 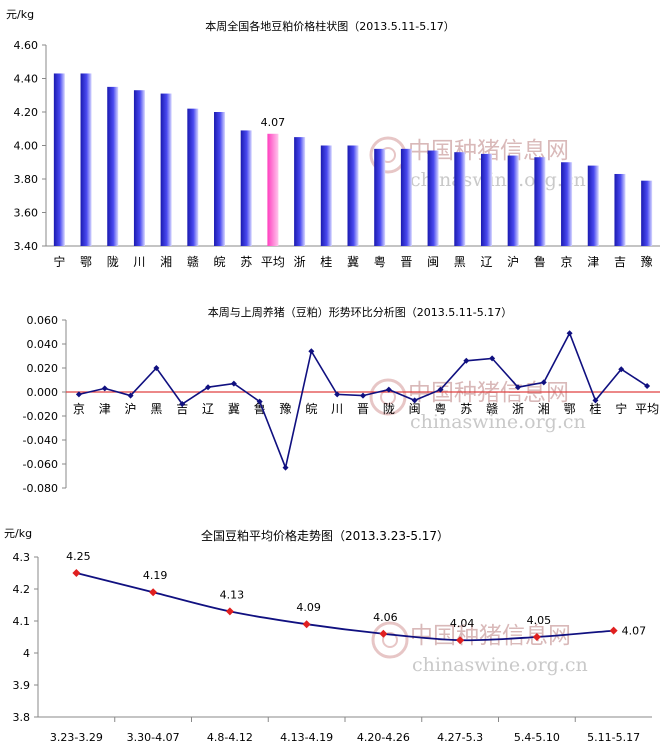 I want to click on chart1-y-tick-label: 4.60, so click(x=26, y=45).